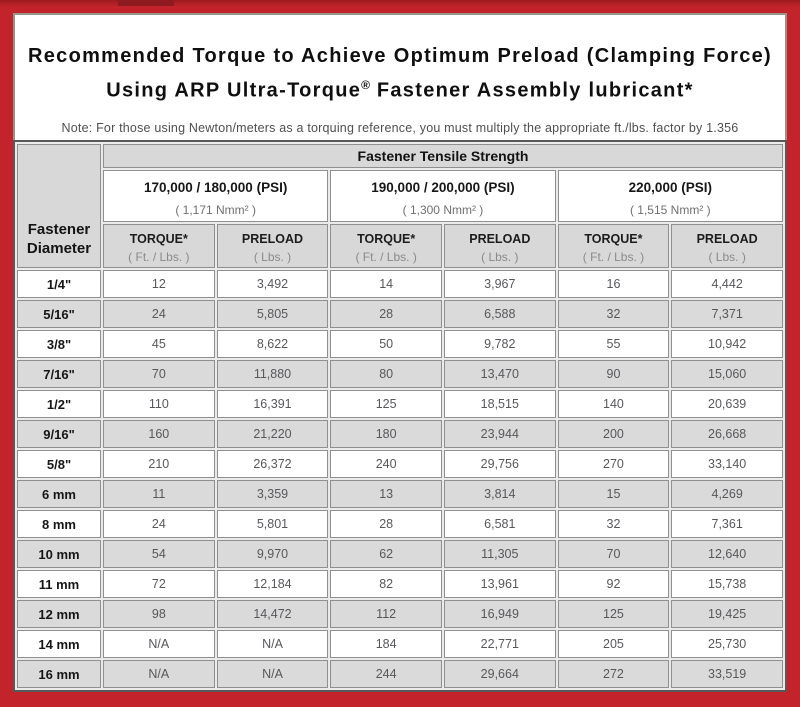 The image size is (800, 707). I want to click on preload-value-cell: 26,372, so click(272, 464).